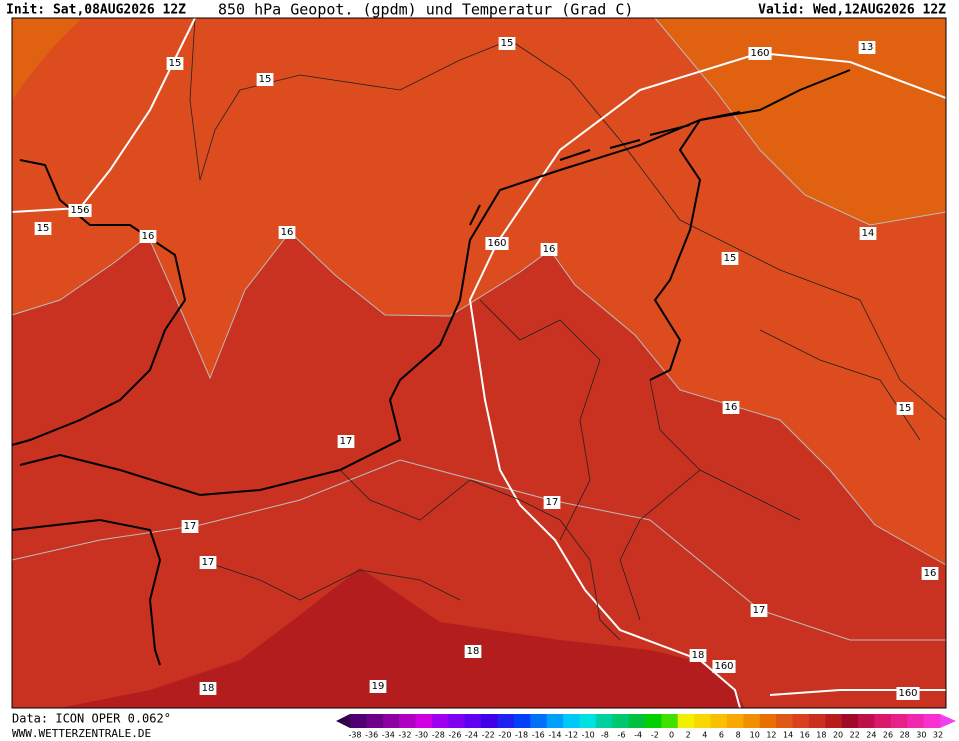  Describe the element at coordinates (488, 735) in the screenshot. I see `colorbar-label: -22` at that location.